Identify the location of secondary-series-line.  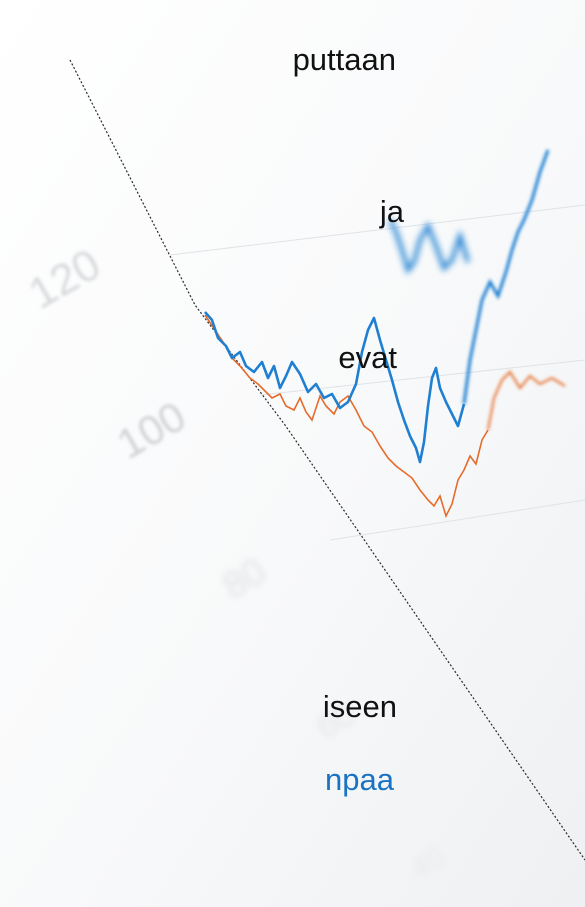
(346, 416).